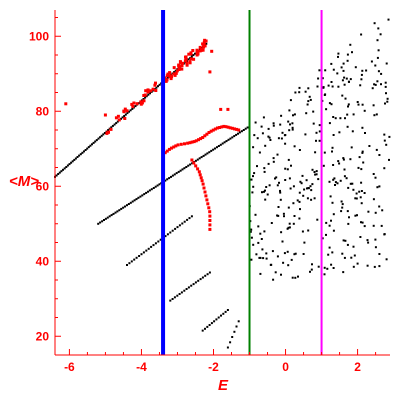  I want to click on y-ticks: 20 40 60 80 100, so click(39, 186).